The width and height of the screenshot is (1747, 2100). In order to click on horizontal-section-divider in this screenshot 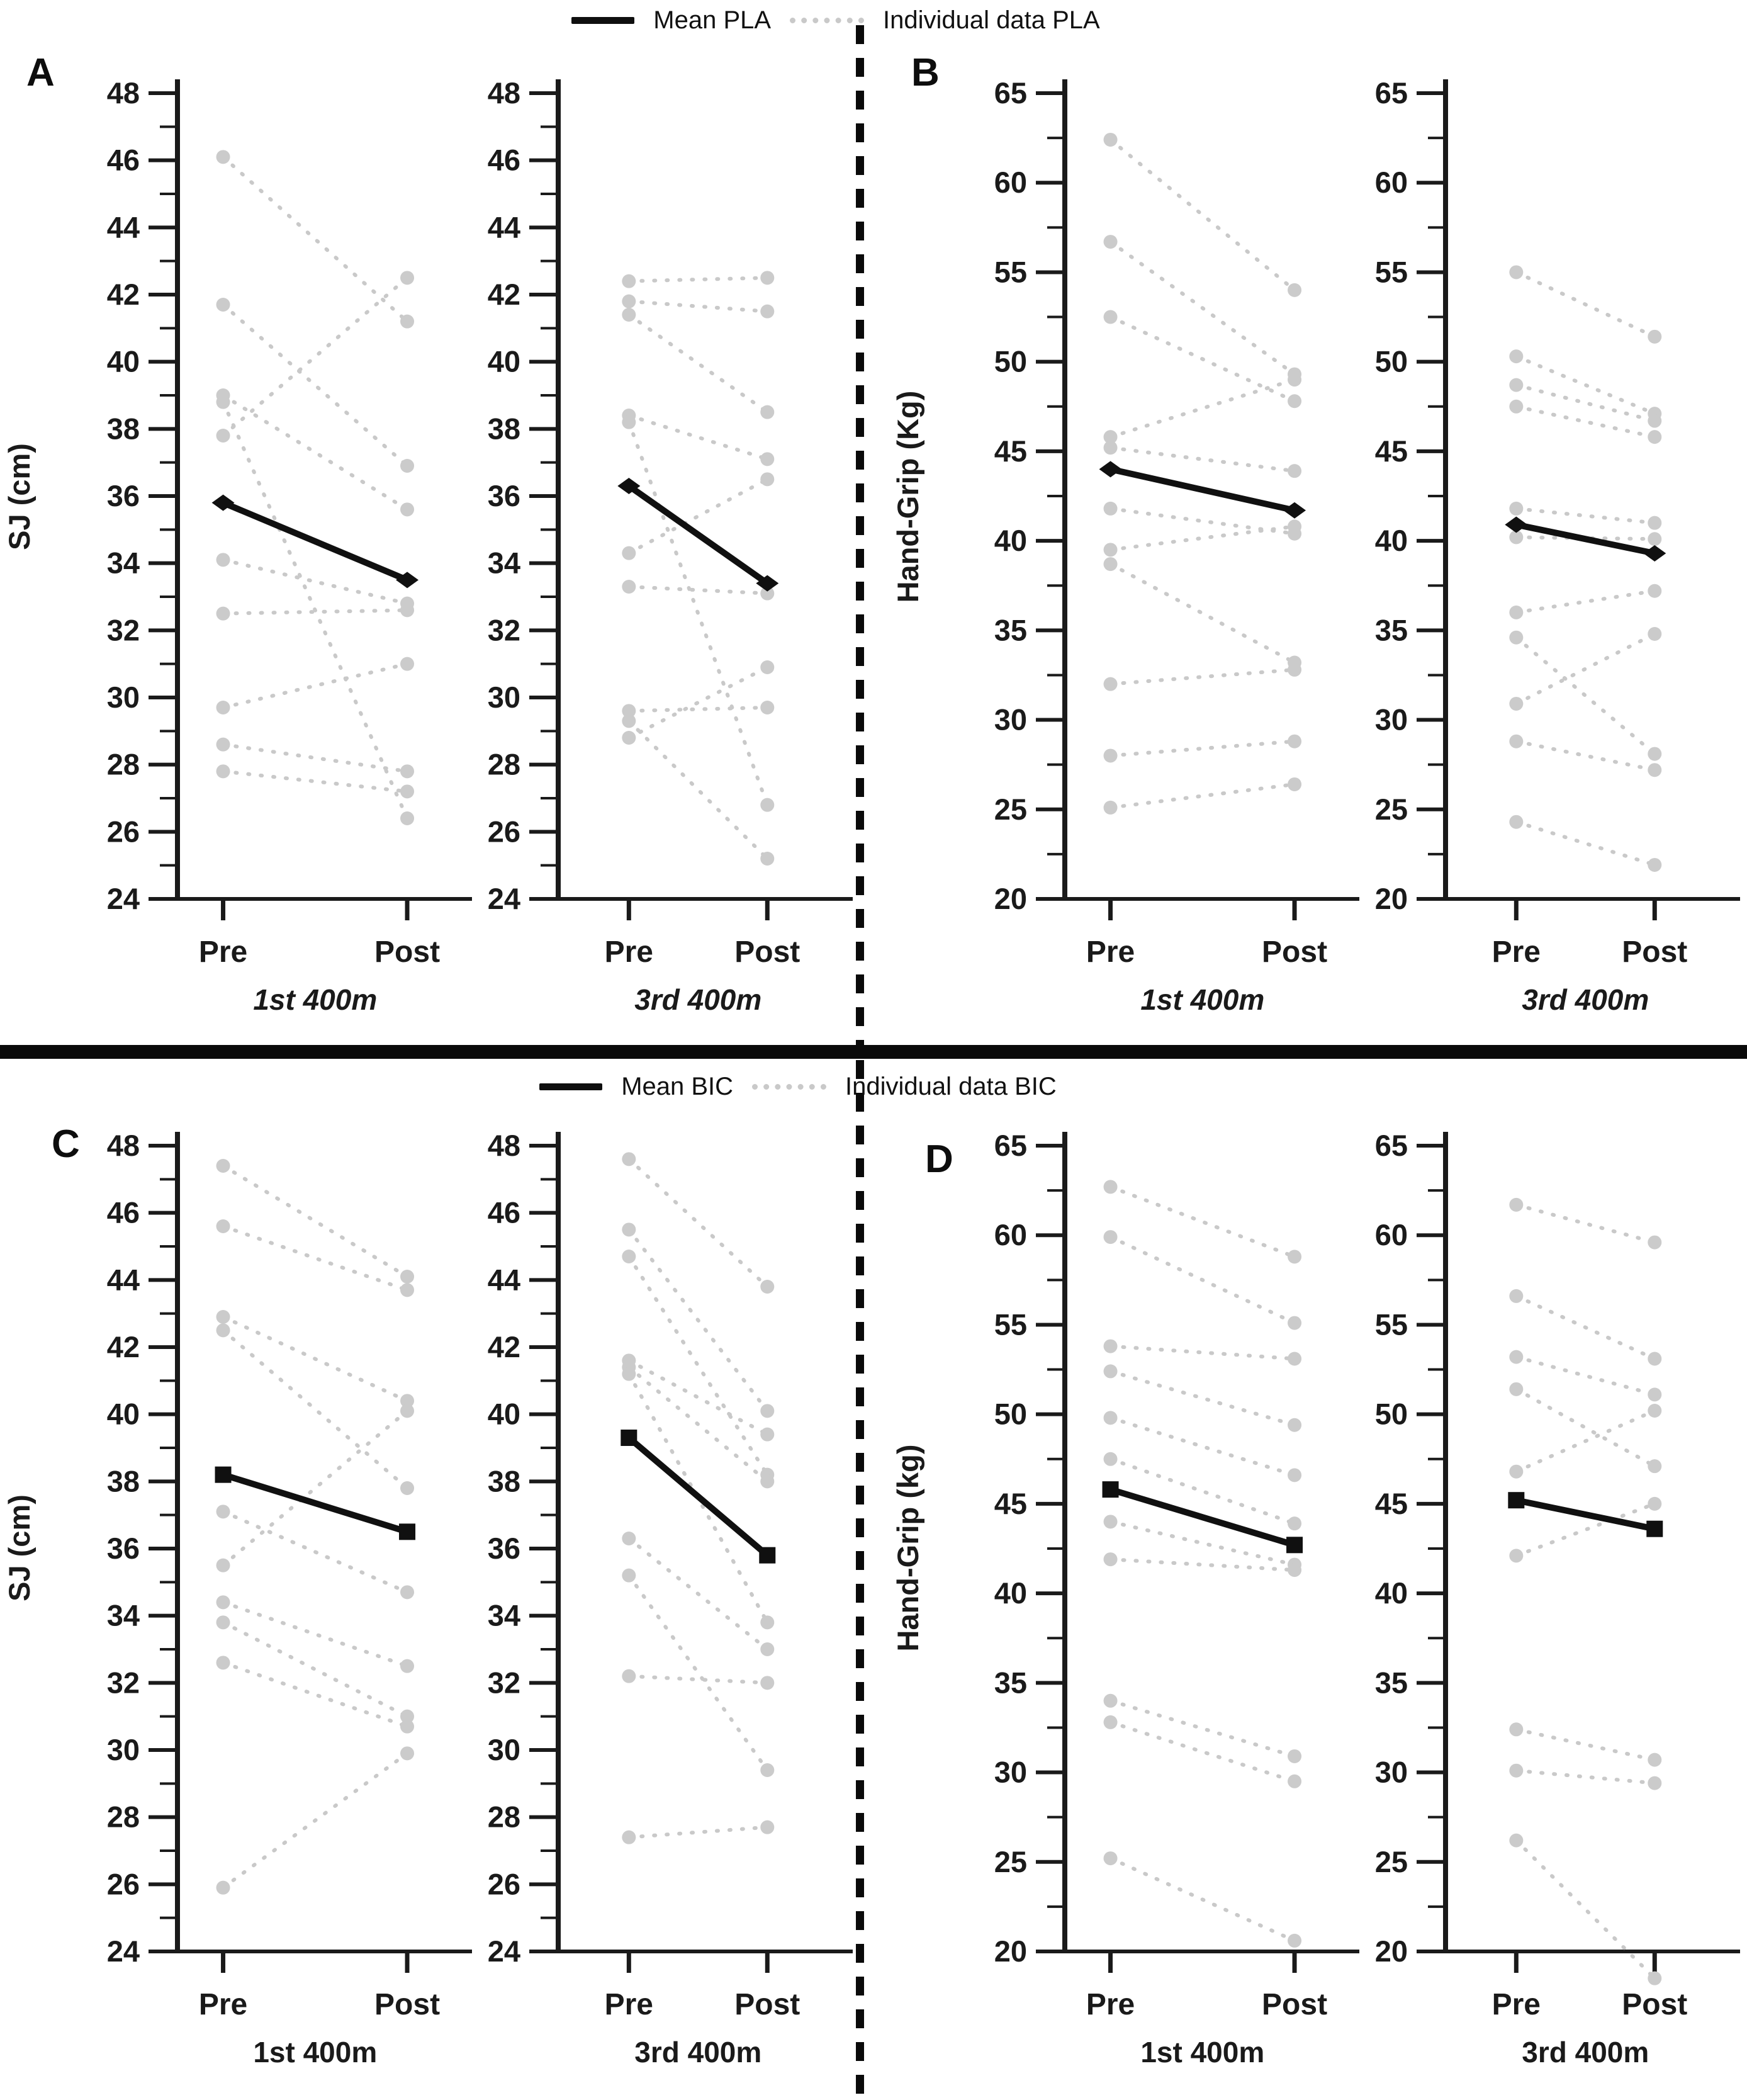, I will do `click(873, 1052)`.